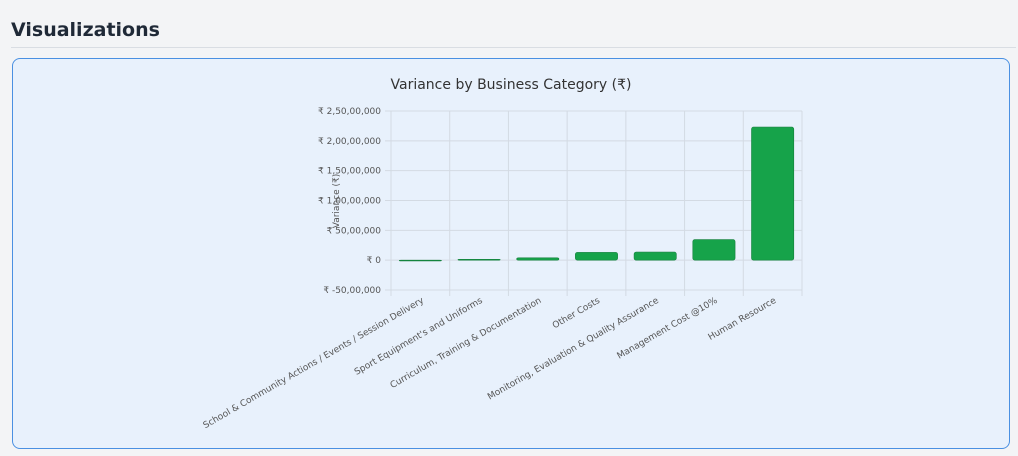 This screenshot has height=456, width=1018. Describe the element at coordinates (349, 142) in the screenshot. I see `y-tick-label: ₹ 2,00,00,000` at that location.